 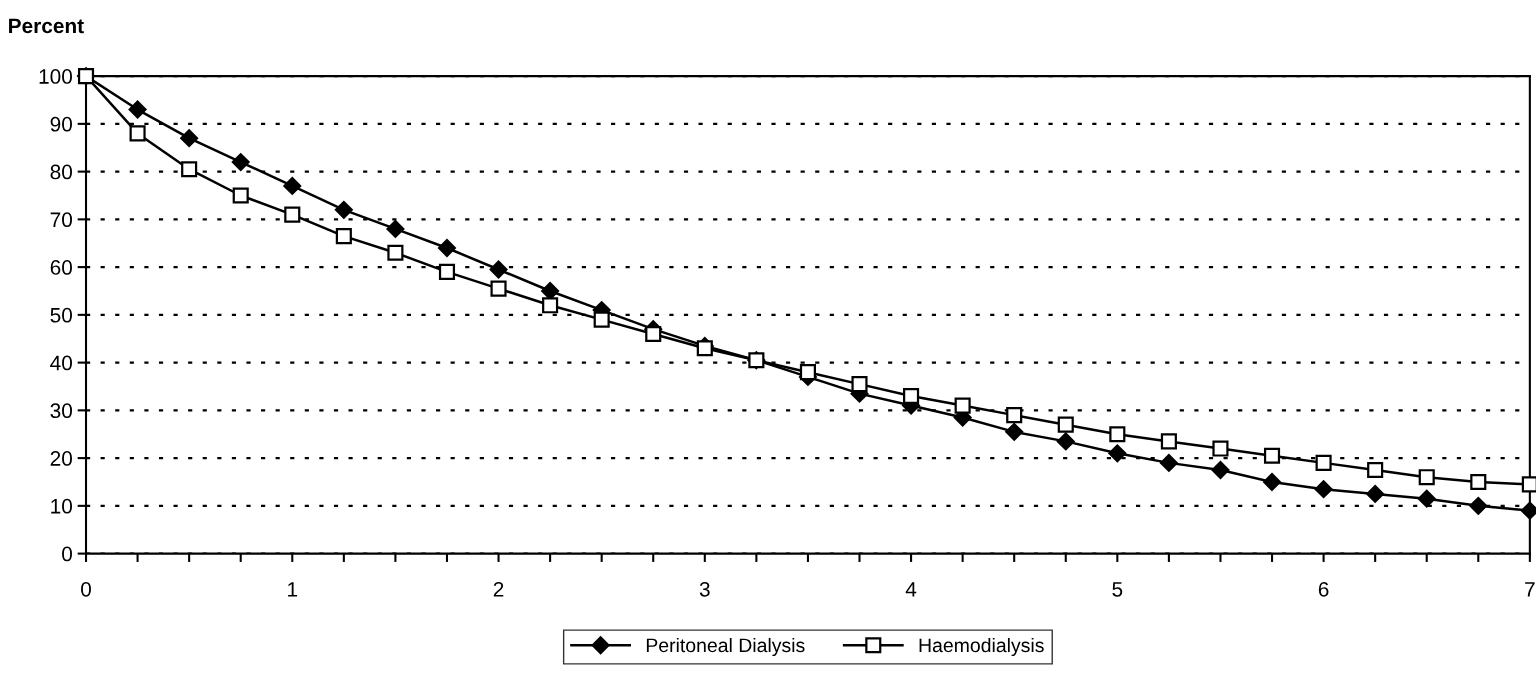 I want to click on x-tick-label: 1, so click(x=293, y=589).